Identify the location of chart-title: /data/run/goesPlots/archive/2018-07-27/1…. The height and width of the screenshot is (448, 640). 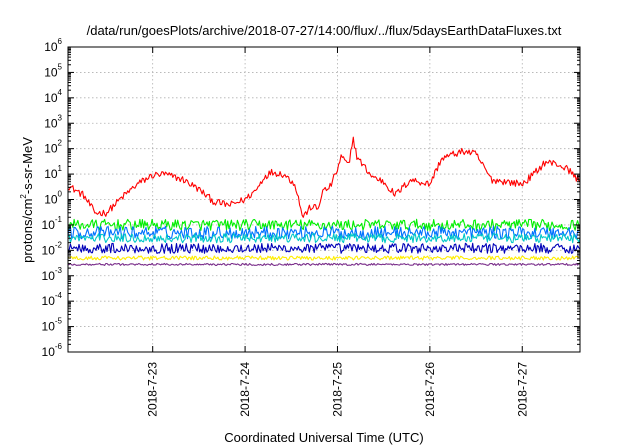
(324, 30).